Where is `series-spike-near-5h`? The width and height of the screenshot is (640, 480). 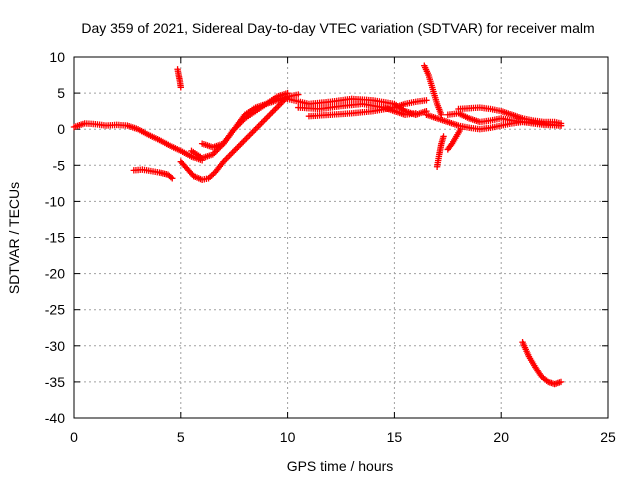 series-spike-near-5h is located at coordinates (179, 78).